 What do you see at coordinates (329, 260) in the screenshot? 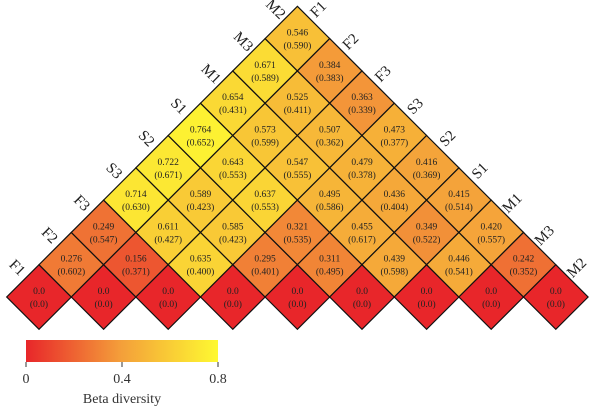
I see `cell-value-label: 0.311` at bounding box center [329, 260].